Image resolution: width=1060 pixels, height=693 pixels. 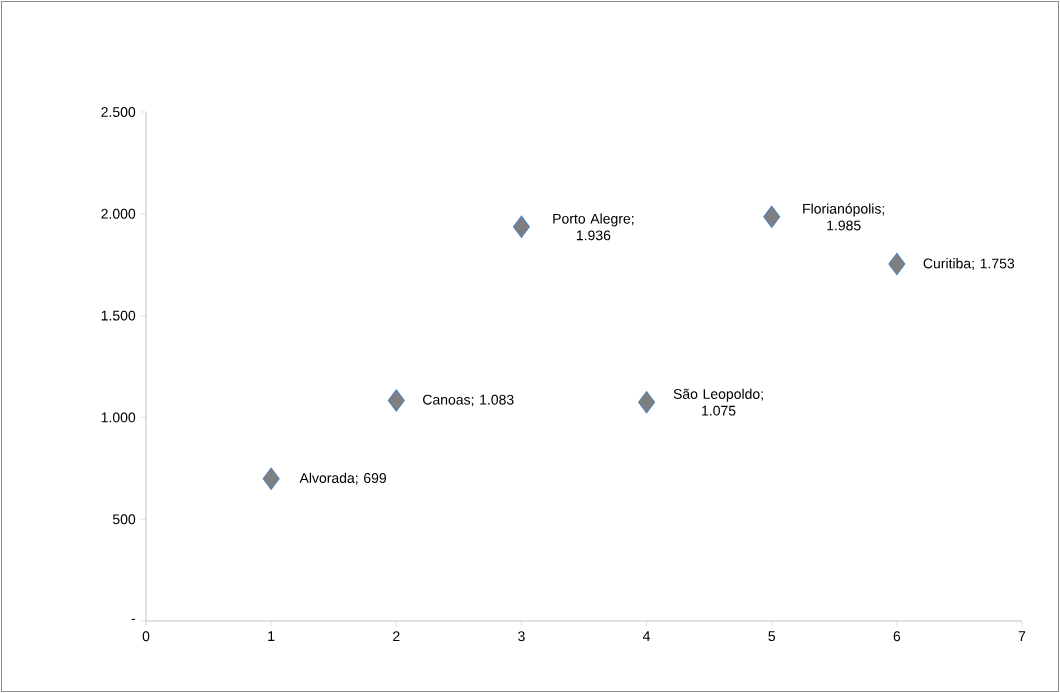 I want to click on y-tick-label: 500, so click(x=124, y=519).